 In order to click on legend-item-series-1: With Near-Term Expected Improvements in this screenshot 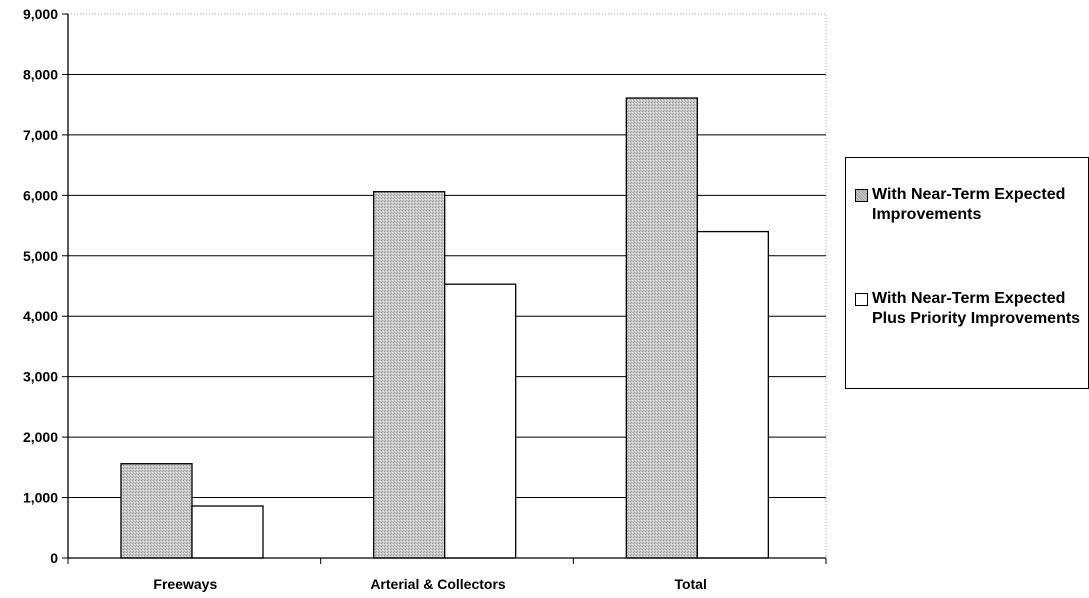, I will do `click(972, 205)`.